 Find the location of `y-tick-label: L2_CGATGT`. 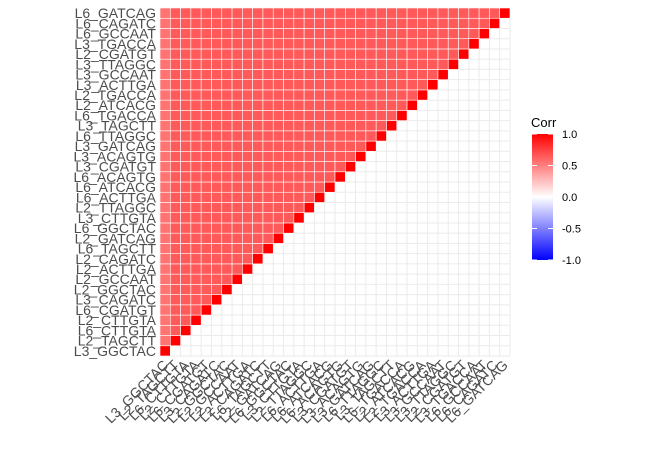

y-tick-label: L2_CGATGT is located at coordinates (115, 54).